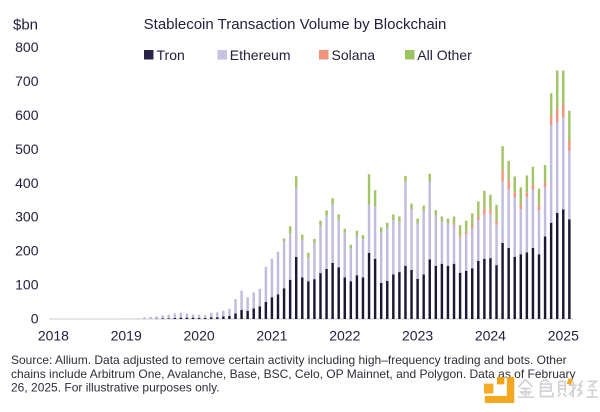 Image resolution: width=600 pixels, height=412 pixels. I want to click on svg-text: 2020, so click(199, 336).